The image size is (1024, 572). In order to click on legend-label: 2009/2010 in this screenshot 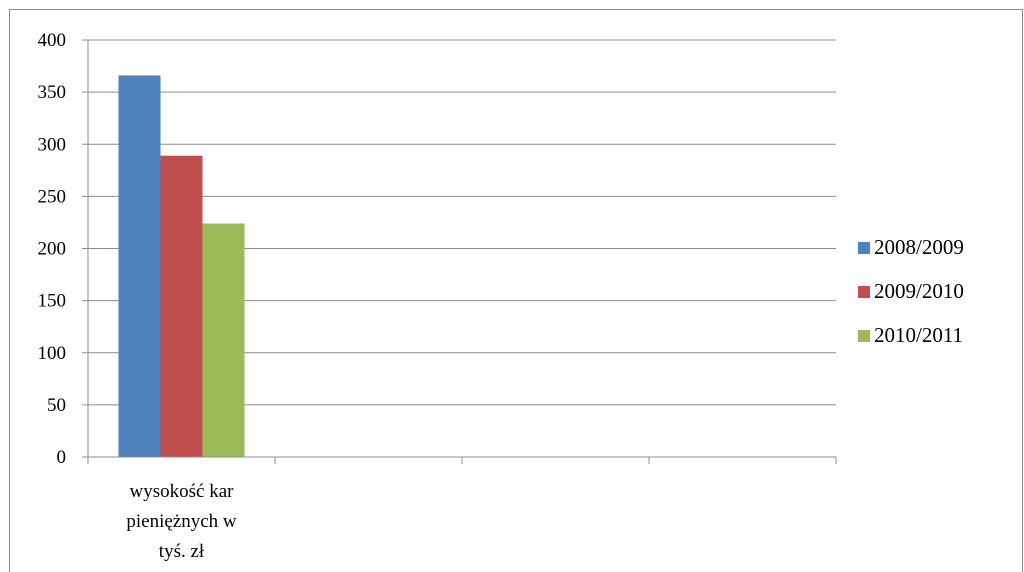, I will do `click(919, 291)`.